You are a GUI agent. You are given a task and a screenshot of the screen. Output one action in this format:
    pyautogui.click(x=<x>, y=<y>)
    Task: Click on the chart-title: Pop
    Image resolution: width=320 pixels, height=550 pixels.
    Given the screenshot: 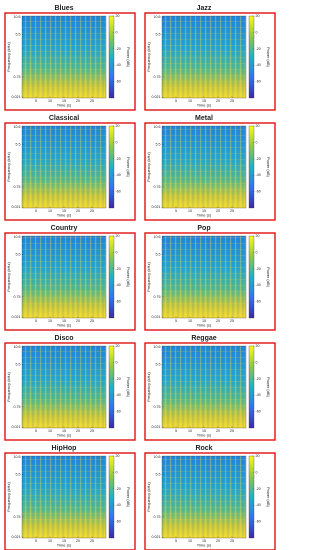 What is the action you would take?
    pyautogui.click(x=203, y=228)
    